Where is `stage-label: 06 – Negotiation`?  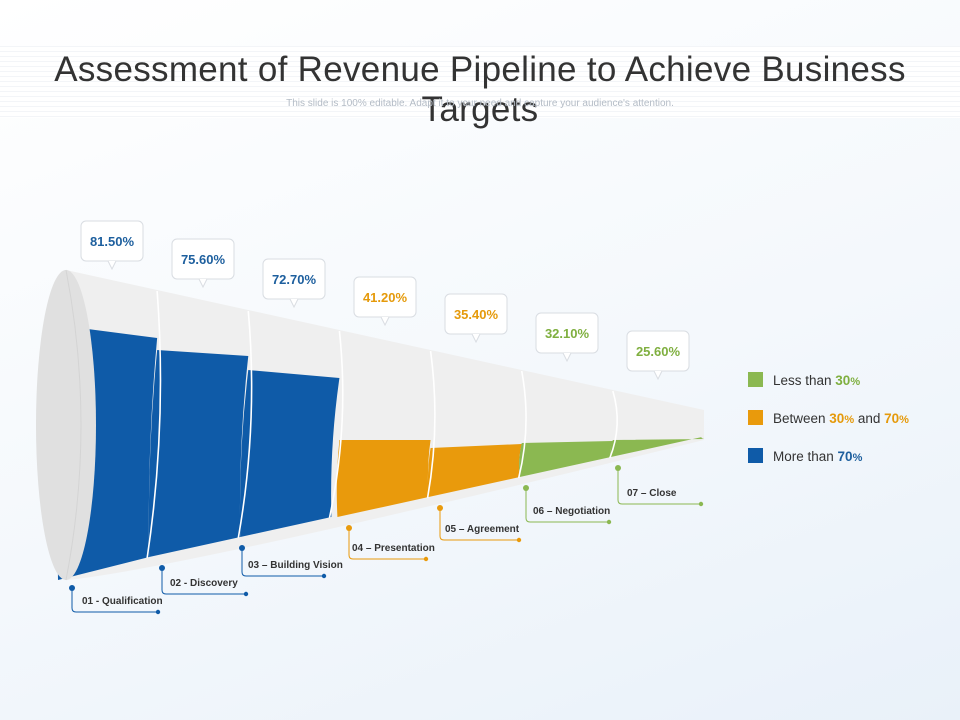 stage-label: 06 – Negotiation is located at coordinates (571, 511).